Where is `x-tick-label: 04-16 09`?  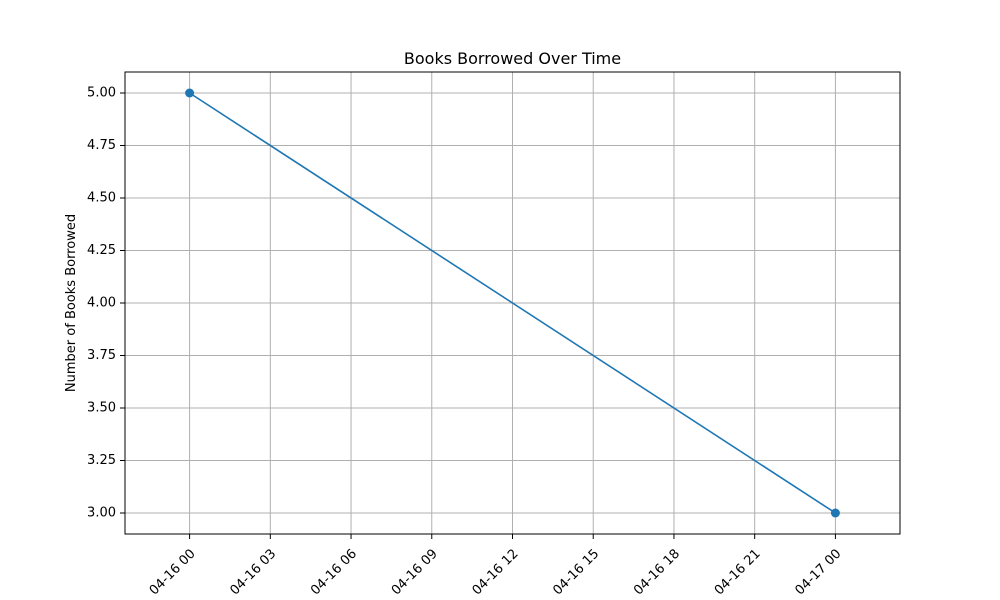
x-tick-label: 04-16 09 is located at coordinates (415, 572).